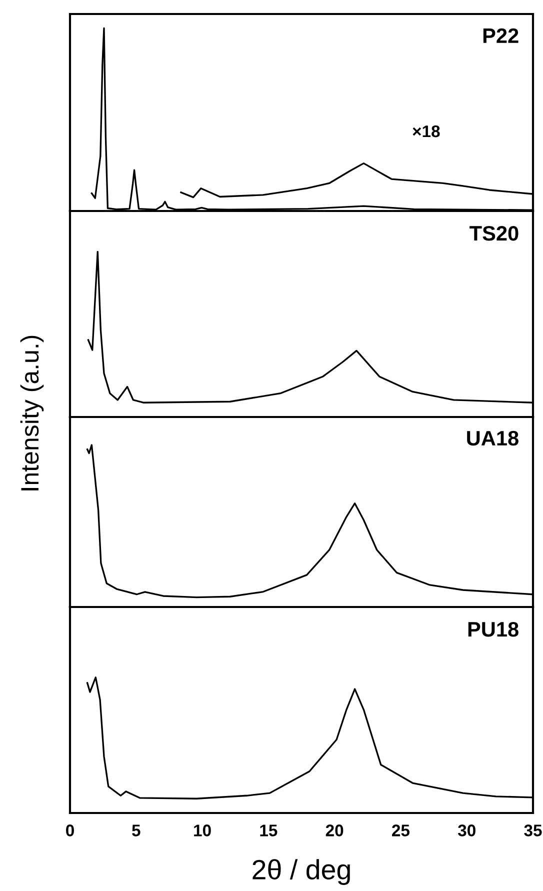  What do you see at coordinates (269, 830) in the screenshot?
I see `x-tick-label: 15` at bounding box center [269, 830].